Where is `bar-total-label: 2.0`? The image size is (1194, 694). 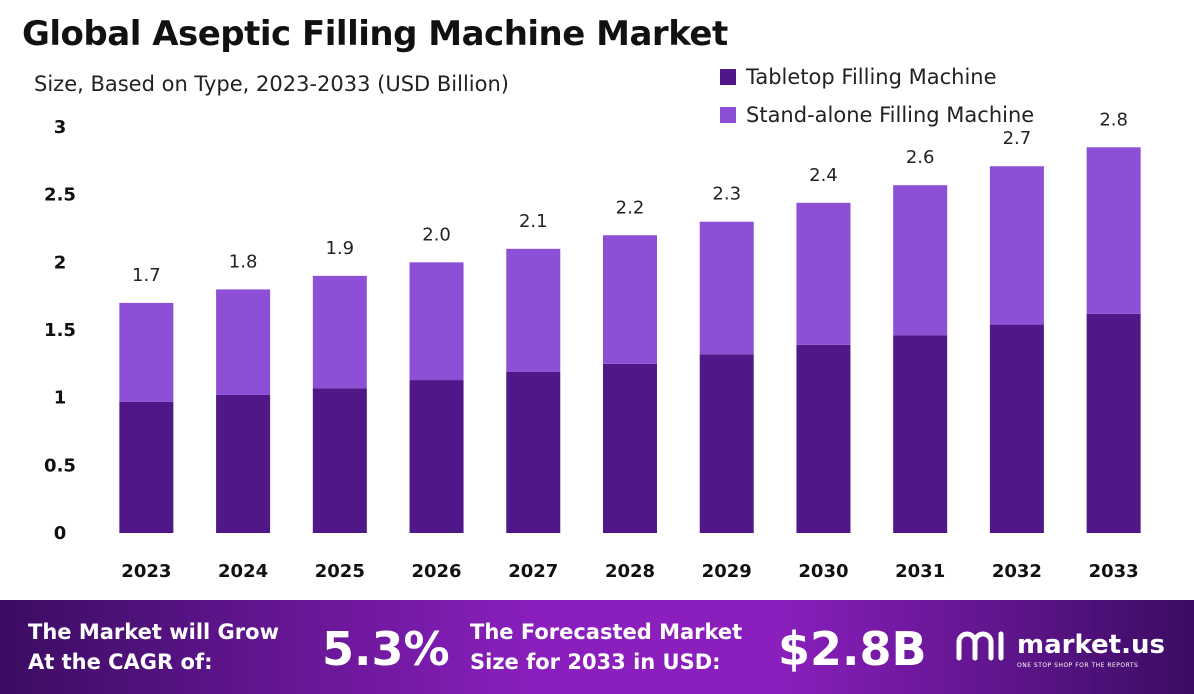
bar-total-label: 2.0 is located at coordinates (436, 234).